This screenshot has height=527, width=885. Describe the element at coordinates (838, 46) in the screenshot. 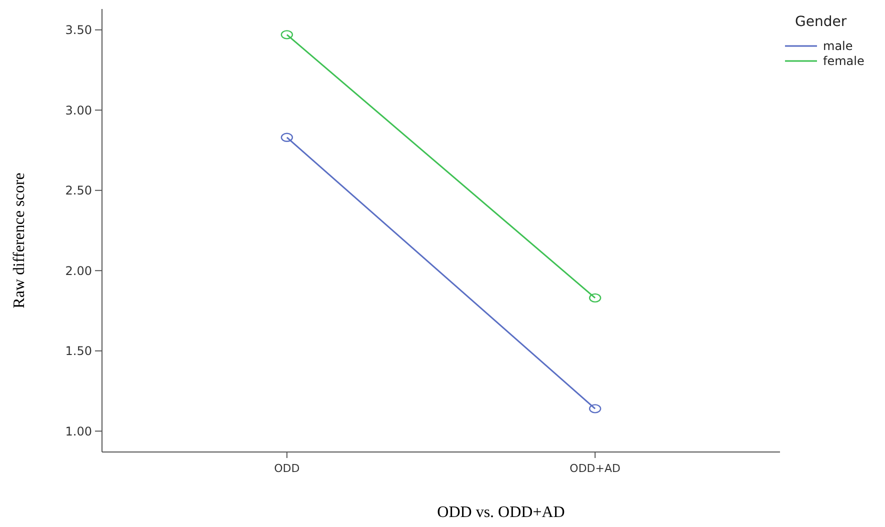

I see `legend-label: male` at that location.